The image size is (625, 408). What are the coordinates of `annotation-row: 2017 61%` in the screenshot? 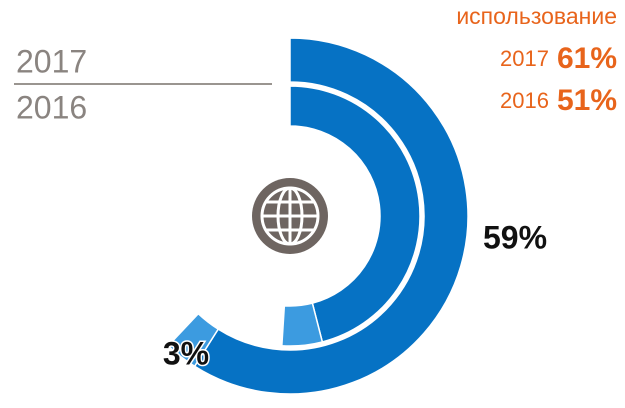 It's located at (558, 58).